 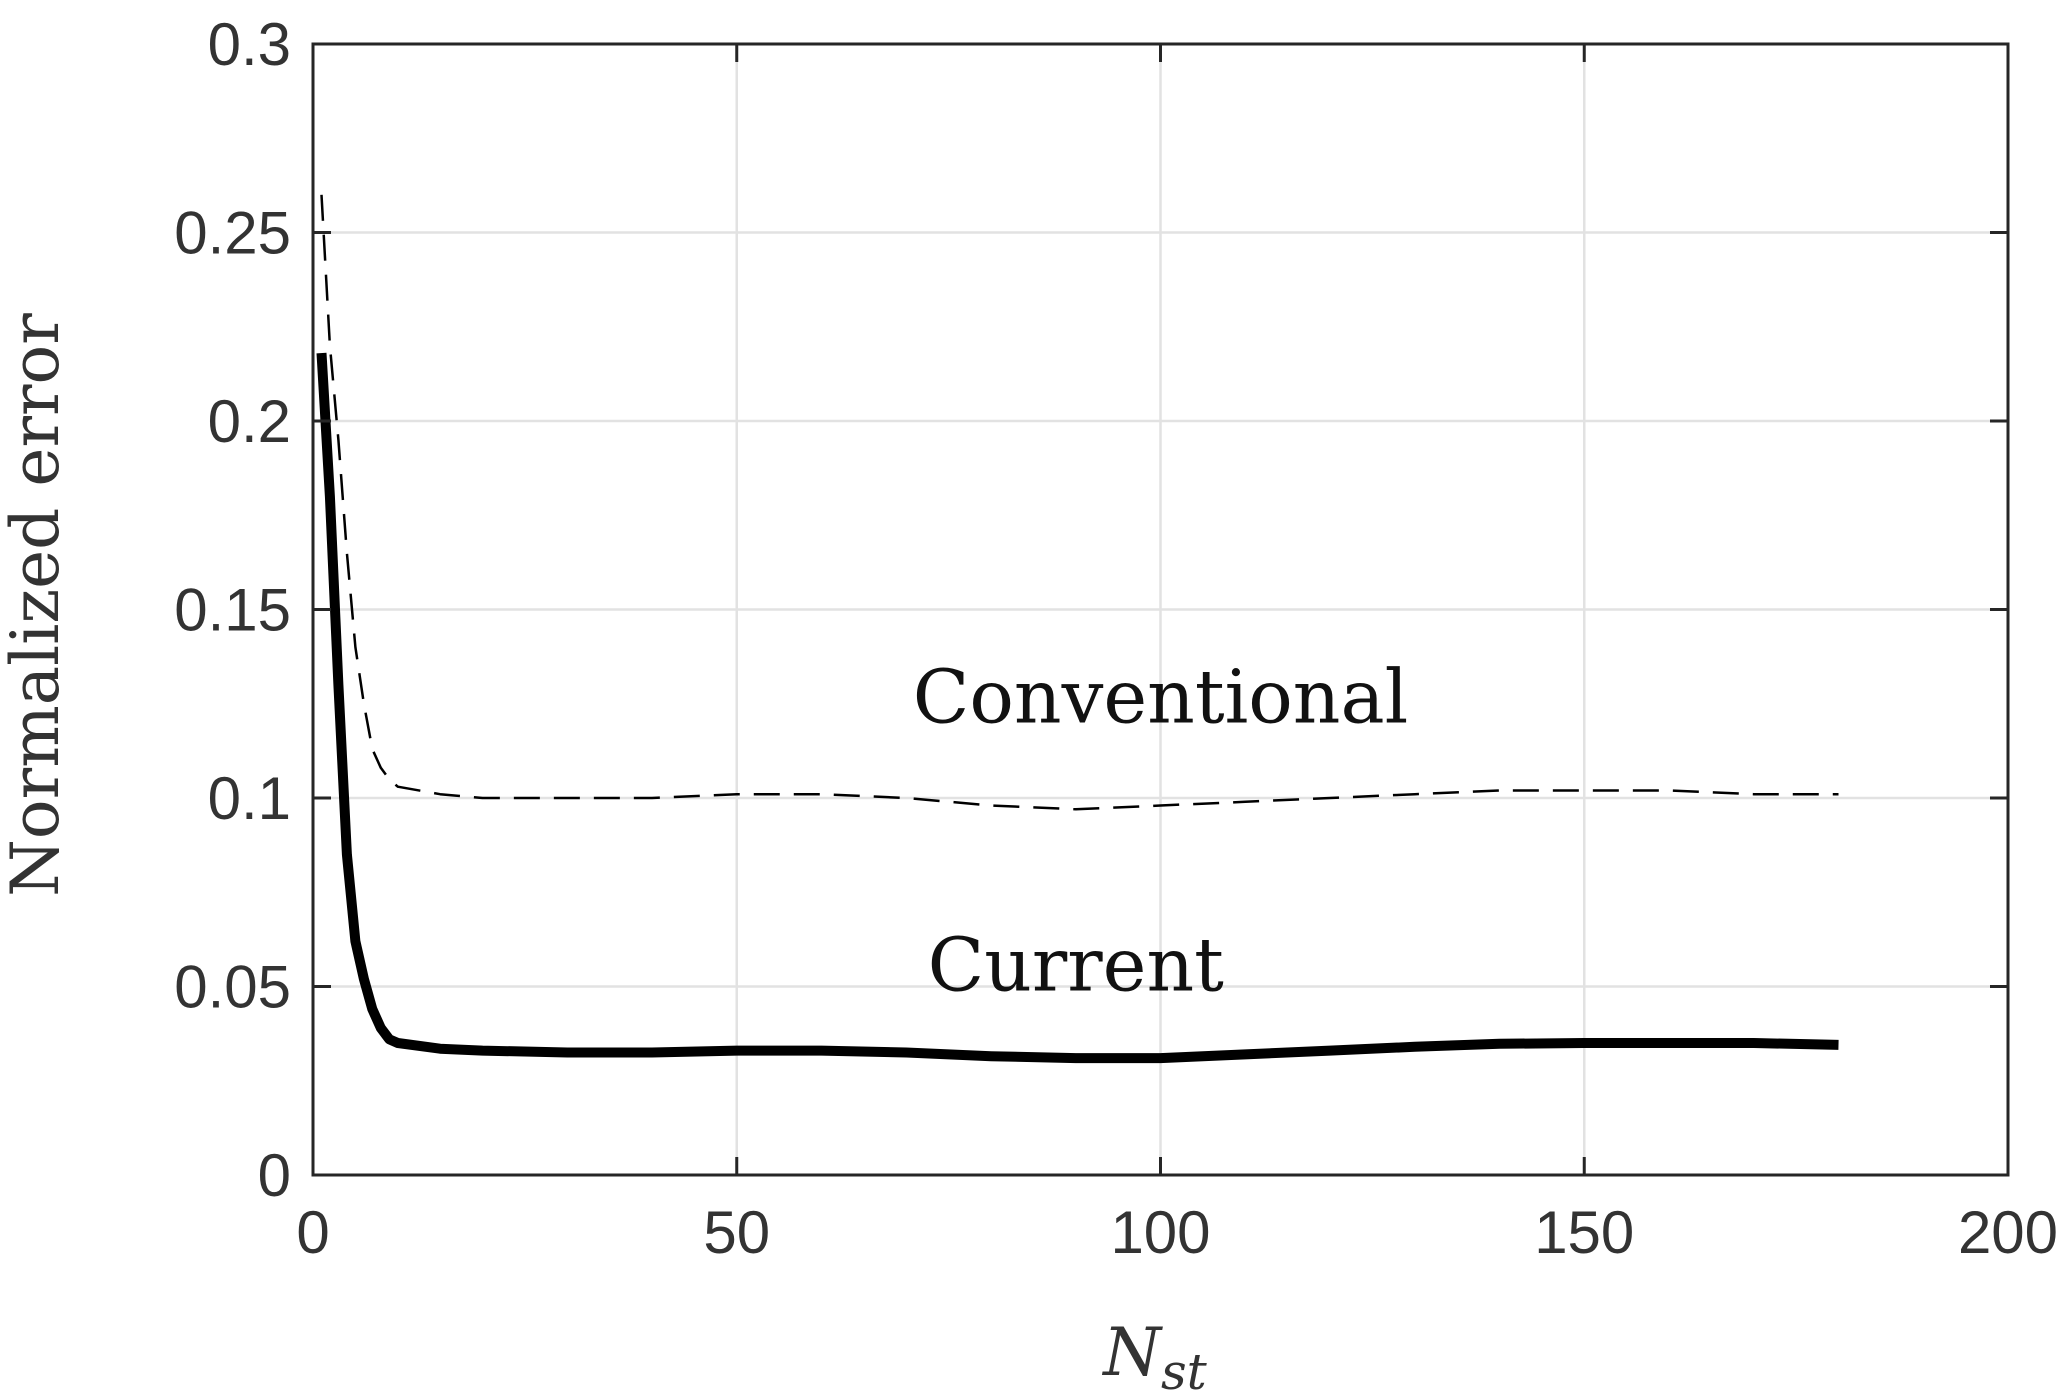 I want to click on x-axis-label-main: N, so click(x=1132, y=1352).